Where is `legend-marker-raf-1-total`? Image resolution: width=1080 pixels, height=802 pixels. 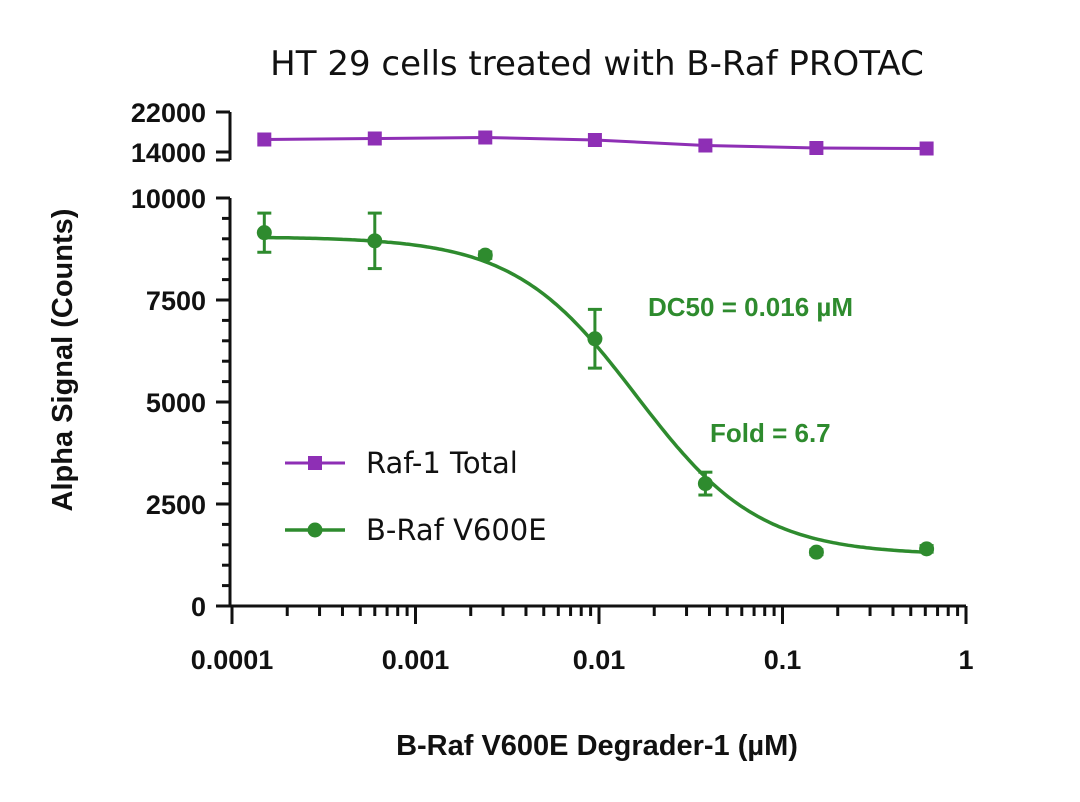 legend-marker-raf-1-total is located at coordinates (315, 463).